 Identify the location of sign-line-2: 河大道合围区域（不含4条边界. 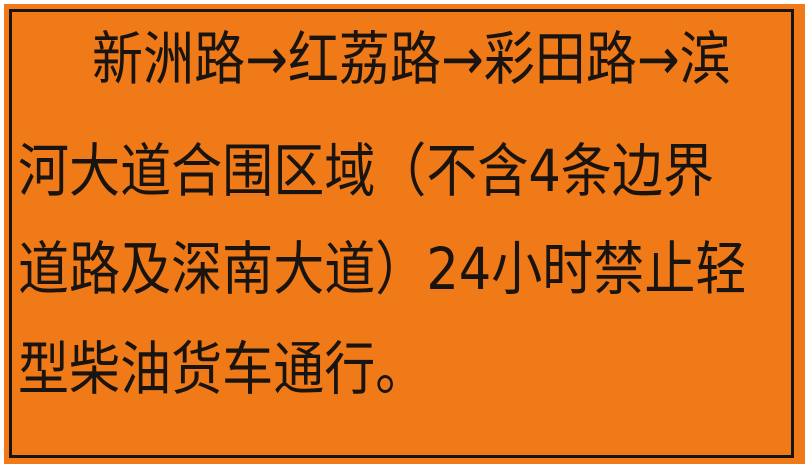
(366, 171).